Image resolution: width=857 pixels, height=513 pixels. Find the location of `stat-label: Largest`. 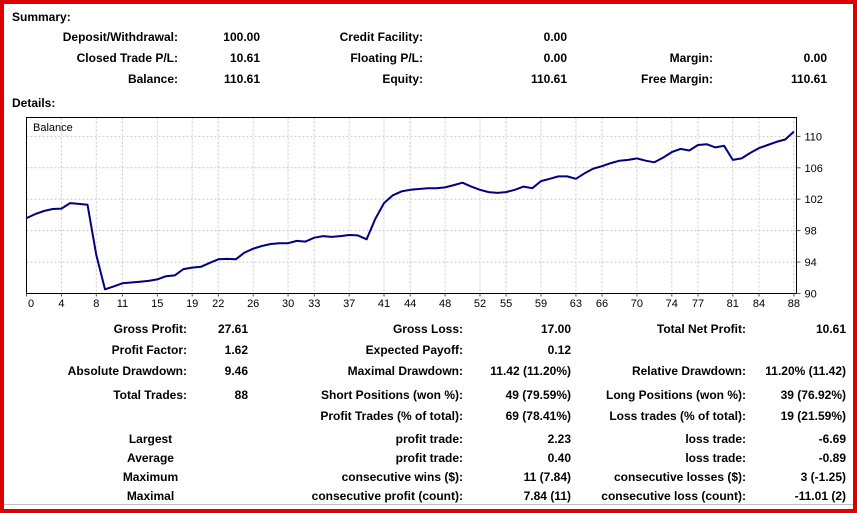

stat-label: Largest is located at coordinates (150, 439).